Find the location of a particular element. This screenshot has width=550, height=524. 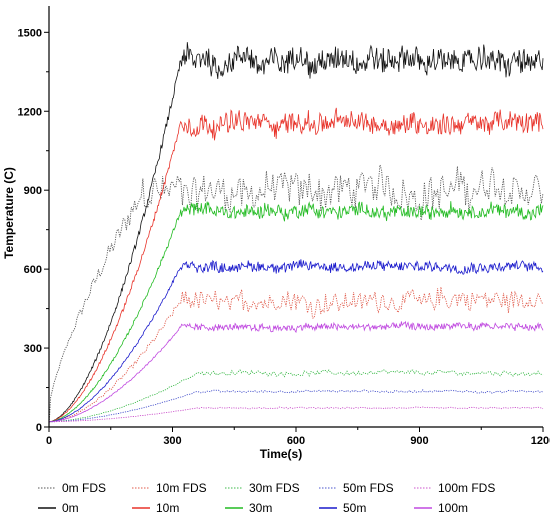

legend-label: 100m is located at coordinates (453, 508).